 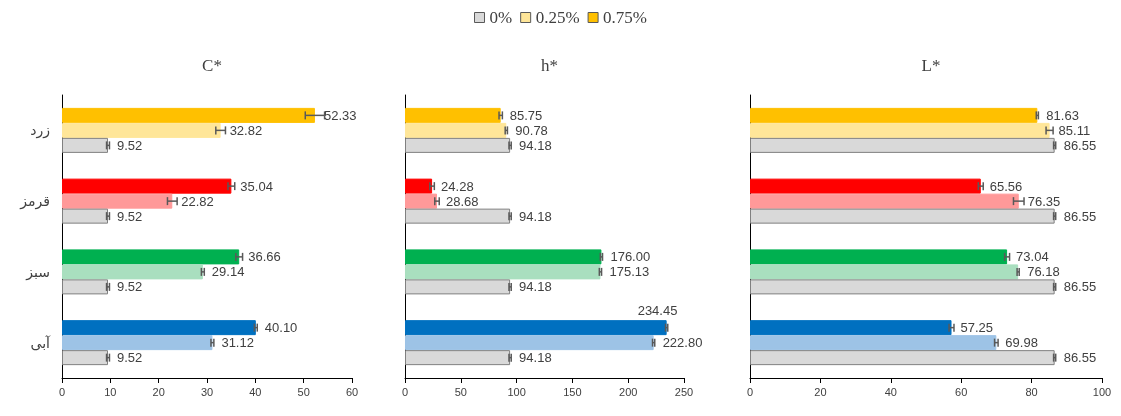 What do you see at coordinates (228, 272) in the screenshot?
I see `data-label: 29.14` at bounding box center [228, 272].